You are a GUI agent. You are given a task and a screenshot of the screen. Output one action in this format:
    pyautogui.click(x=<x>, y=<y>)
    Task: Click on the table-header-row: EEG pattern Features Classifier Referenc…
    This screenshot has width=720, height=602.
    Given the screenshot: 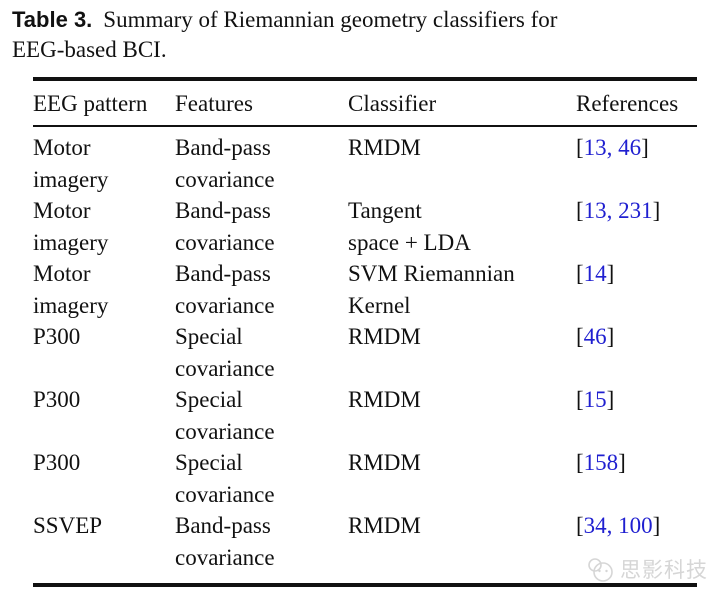 What is the action you would take?
    pyautogui.click(x=365, y=103)
    